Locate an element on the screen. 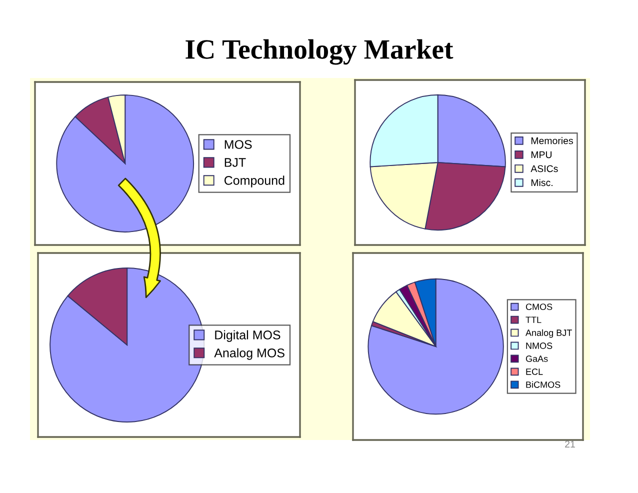 This screenshot has width=638, height=493. text: 21 is located at coordinates (570, 444).